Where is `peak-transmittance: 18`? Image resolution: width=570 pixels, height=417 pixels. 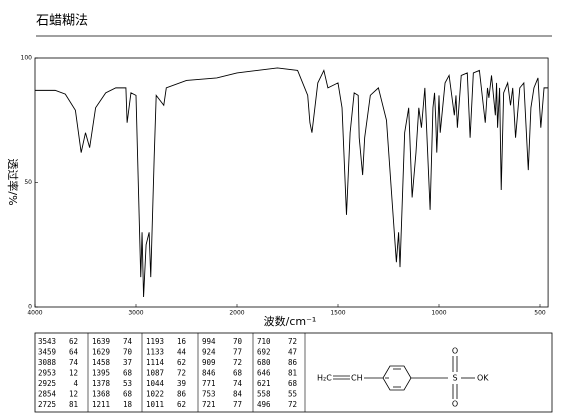
peak-transmittance: 18 is located at coordinates (128, 404).